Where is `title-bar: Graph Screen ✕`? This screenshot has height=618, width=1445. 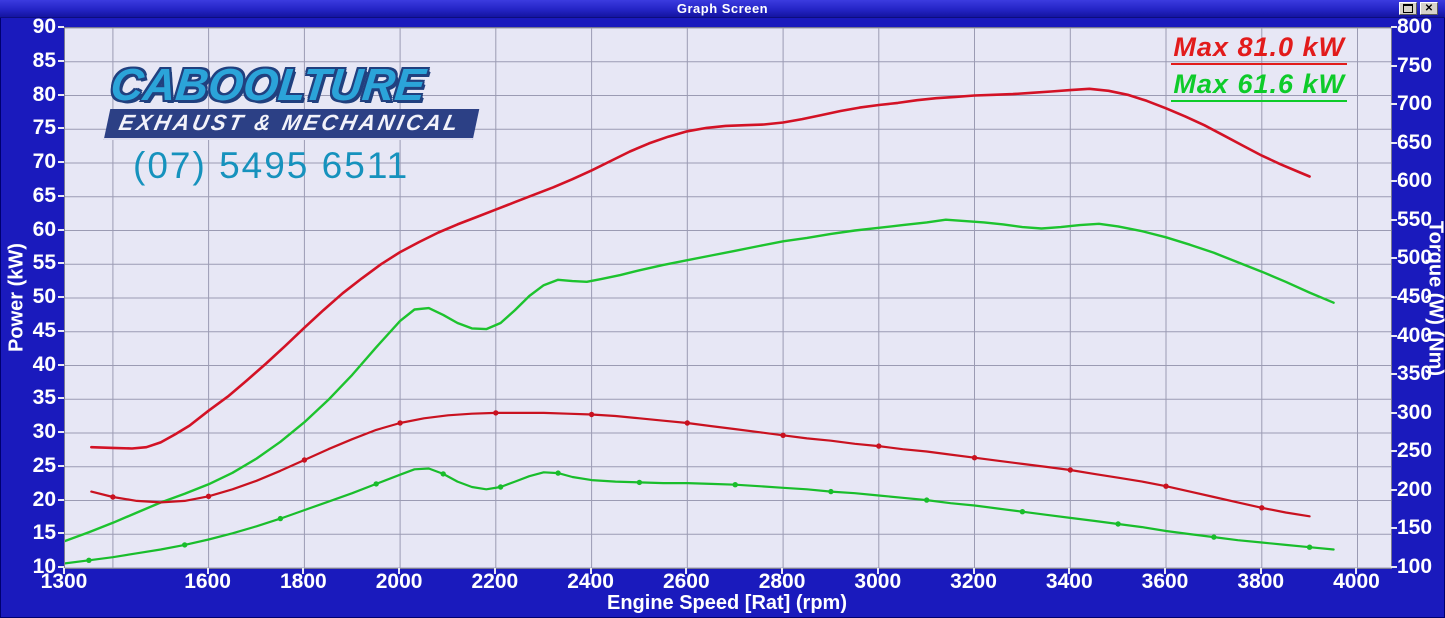 title-bar: Graph Screen ✕ is located at coordinates (722, 9).